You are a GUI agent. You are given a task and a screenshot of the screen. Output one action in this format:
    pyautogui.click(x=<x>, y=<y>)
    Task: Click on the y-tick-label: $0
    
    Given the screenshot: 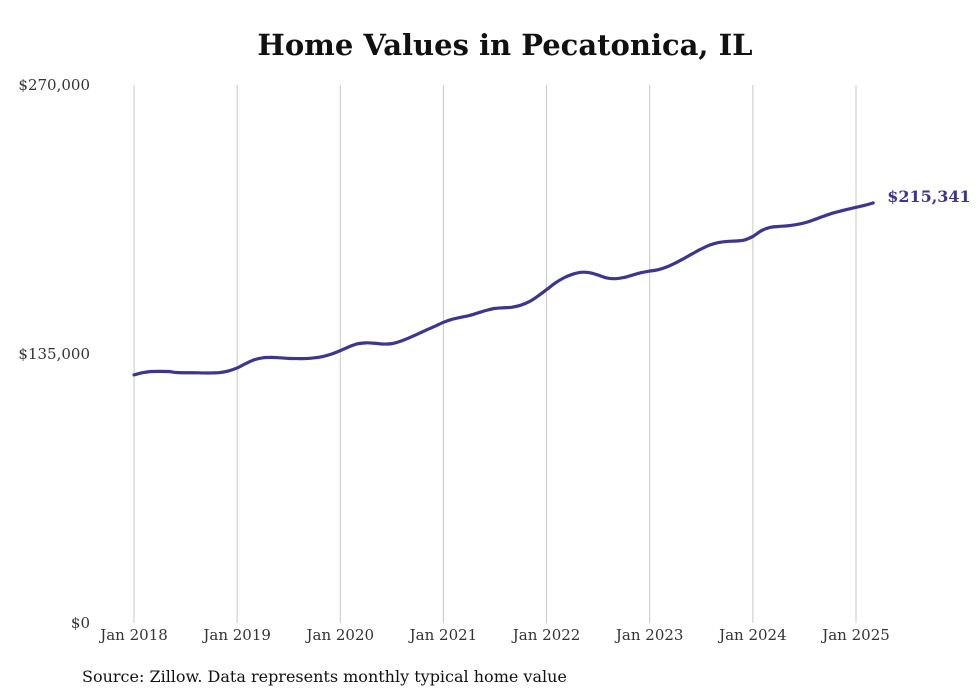 What is the action you would take?
    pyautogui.click(x=80, y=623)
    